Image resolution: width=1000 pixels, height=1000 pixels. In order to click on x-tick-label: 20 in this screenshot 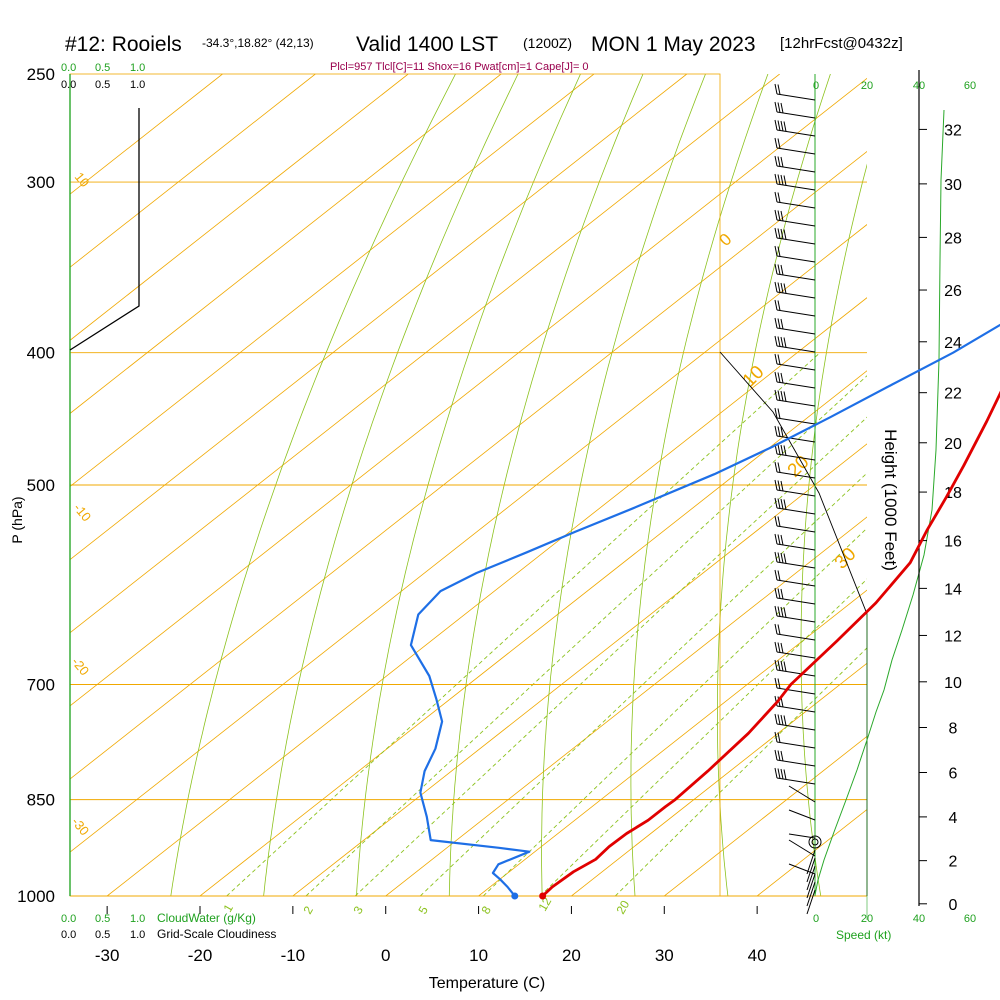, I will do `click(571, 955)`.